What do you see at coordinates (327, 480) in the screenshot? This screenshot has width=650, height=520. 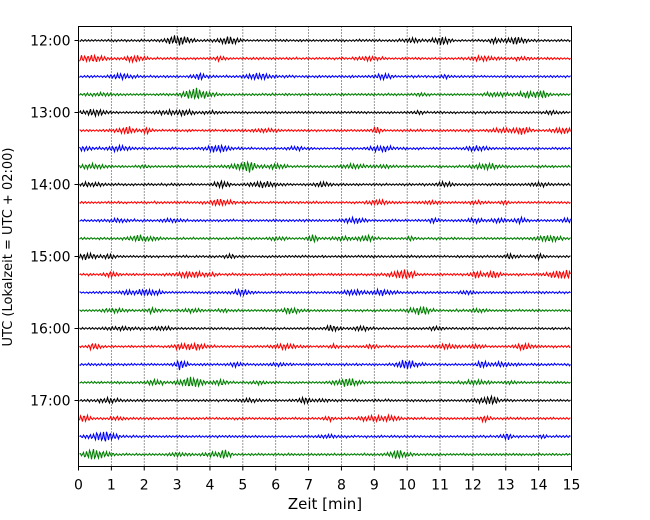 I see `x-axis: 0 1 2 3 4 5 6 7 8 9 10 11 12 13 14 15` at bounding box center [327, 480].